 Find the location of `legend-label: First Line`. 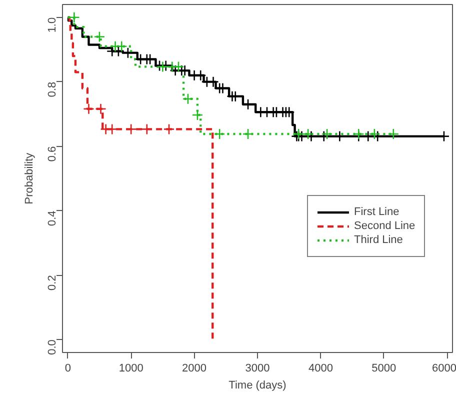

legend-label: First Line is located at coordinates (377, 212).